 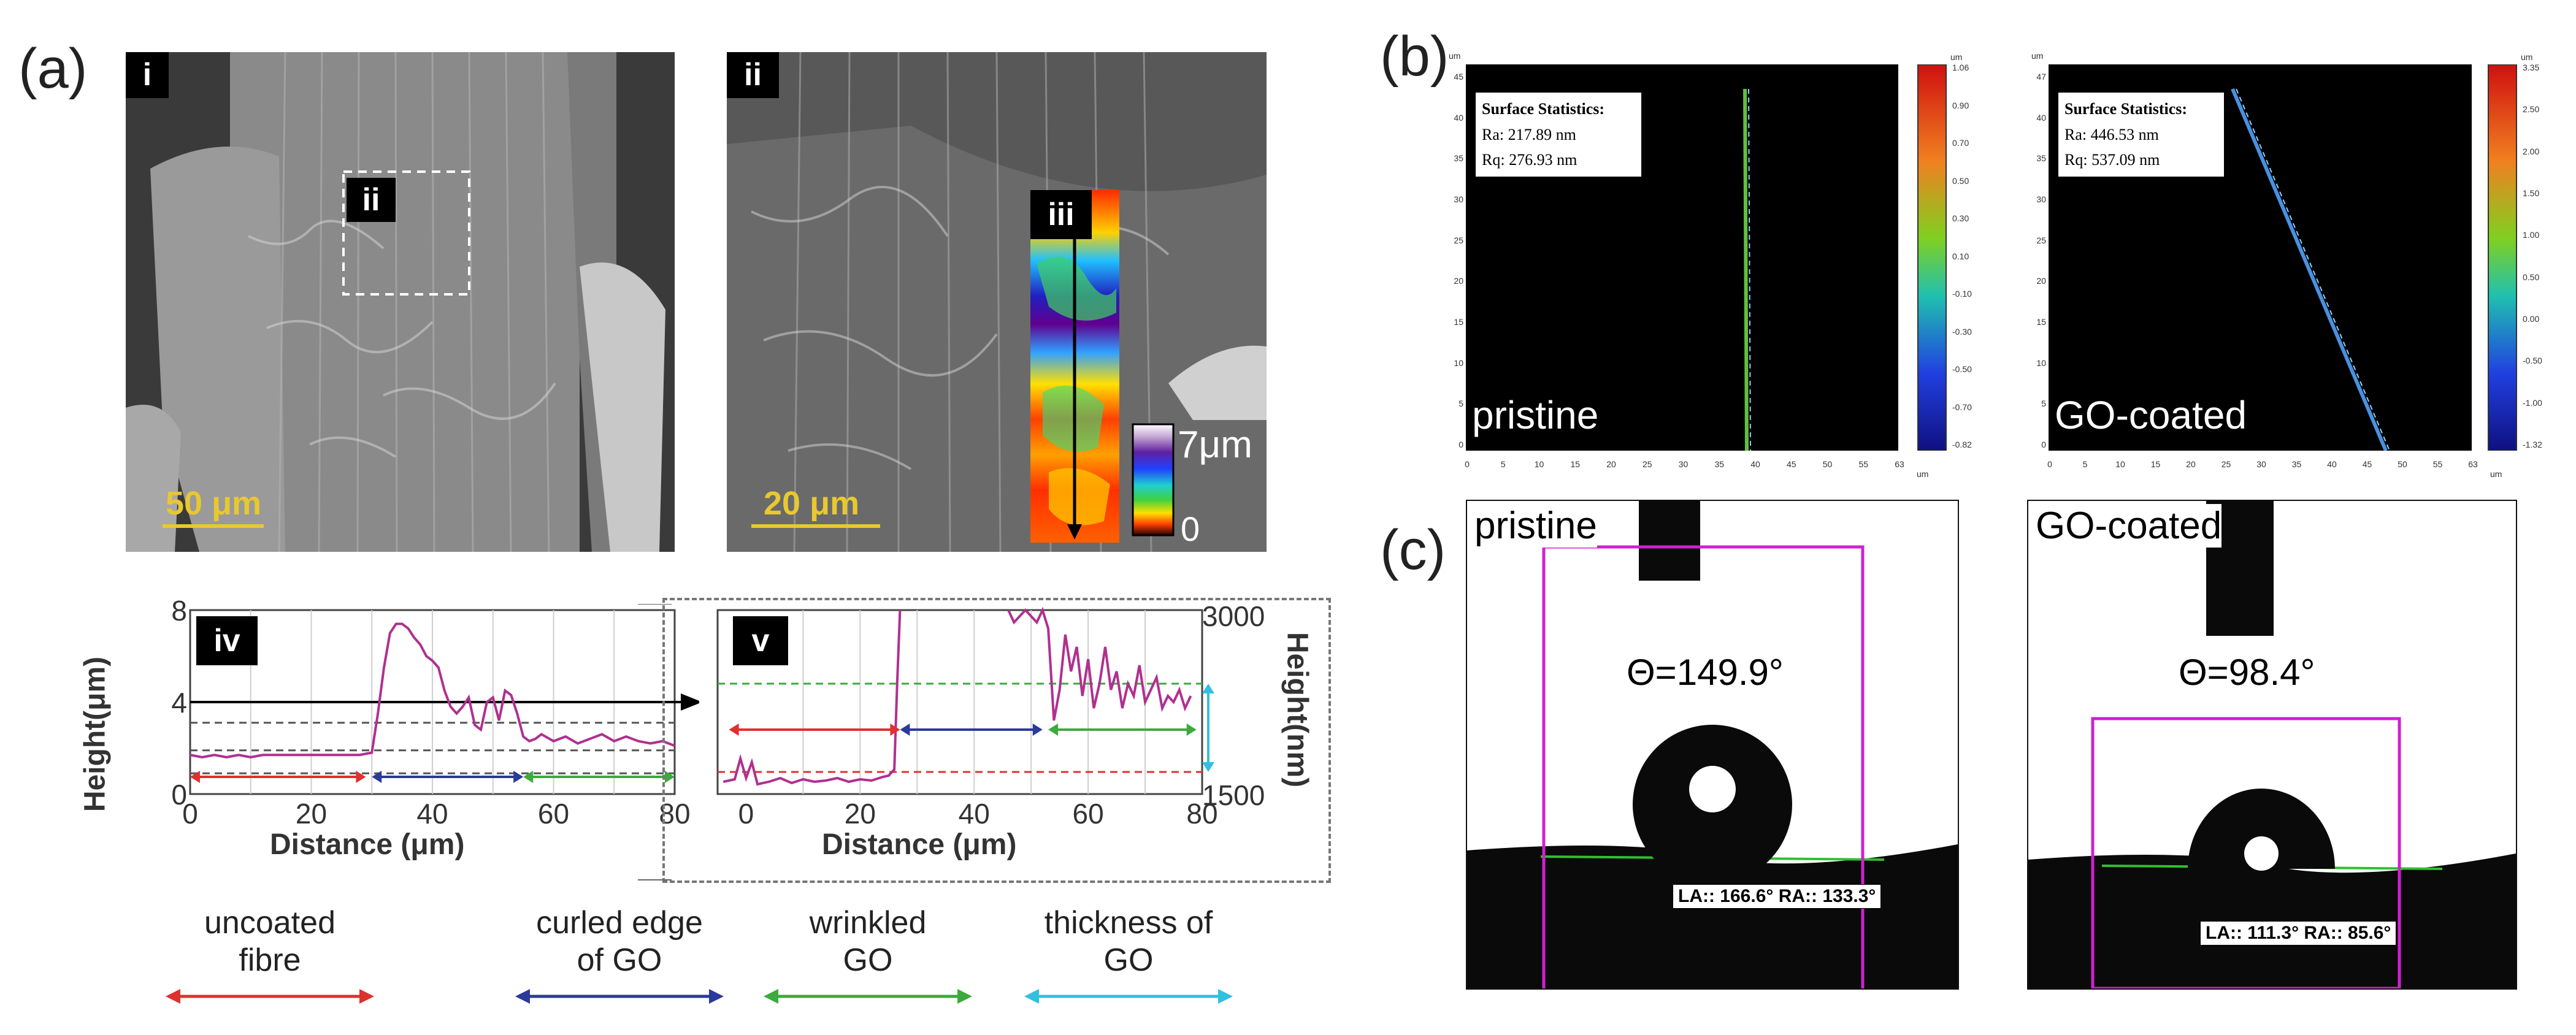 What do you see at coordinates (1074, 366) in the screenshot?
I see `height-map-strip` at bounding box center [1074, 366].